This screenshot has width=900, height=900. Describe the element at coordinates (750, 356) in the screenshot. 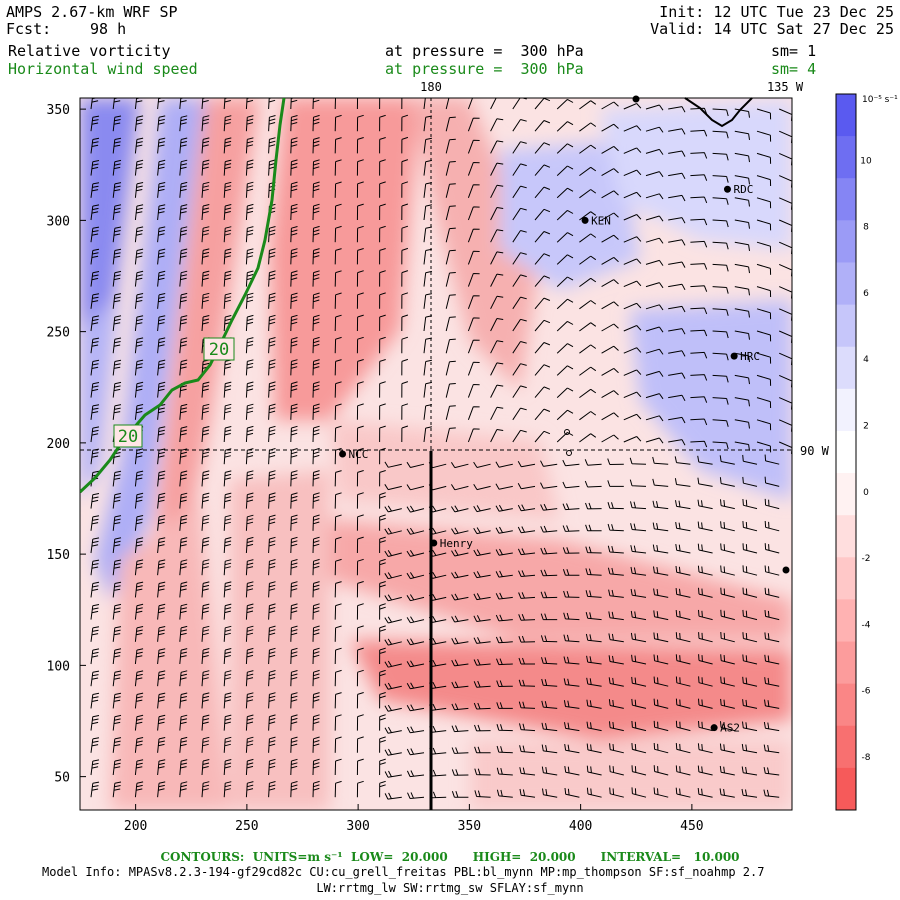

I see `station-label-hrc: HRC` at that location.